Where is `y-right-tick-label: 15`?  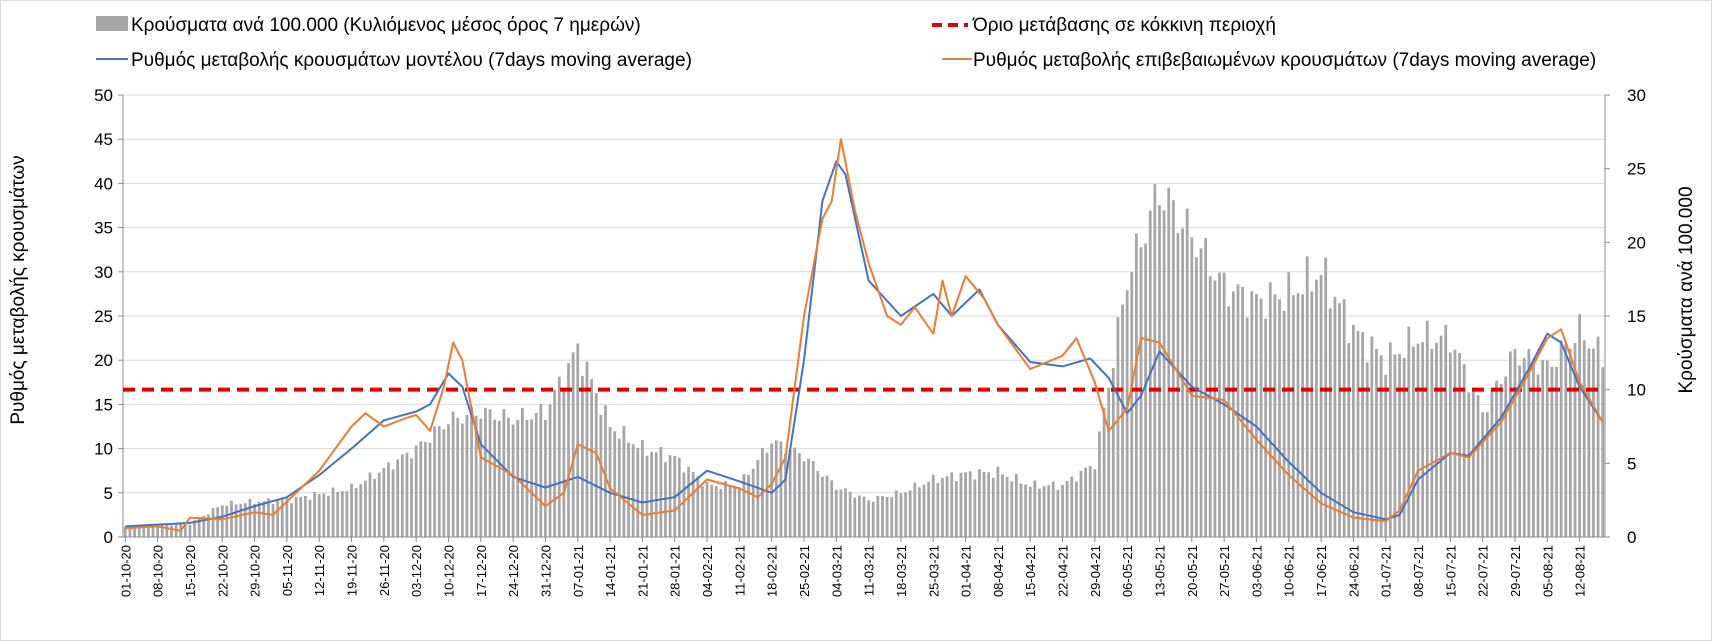
y-right-tick-label: 15 is located at coordinates (1636, 316).